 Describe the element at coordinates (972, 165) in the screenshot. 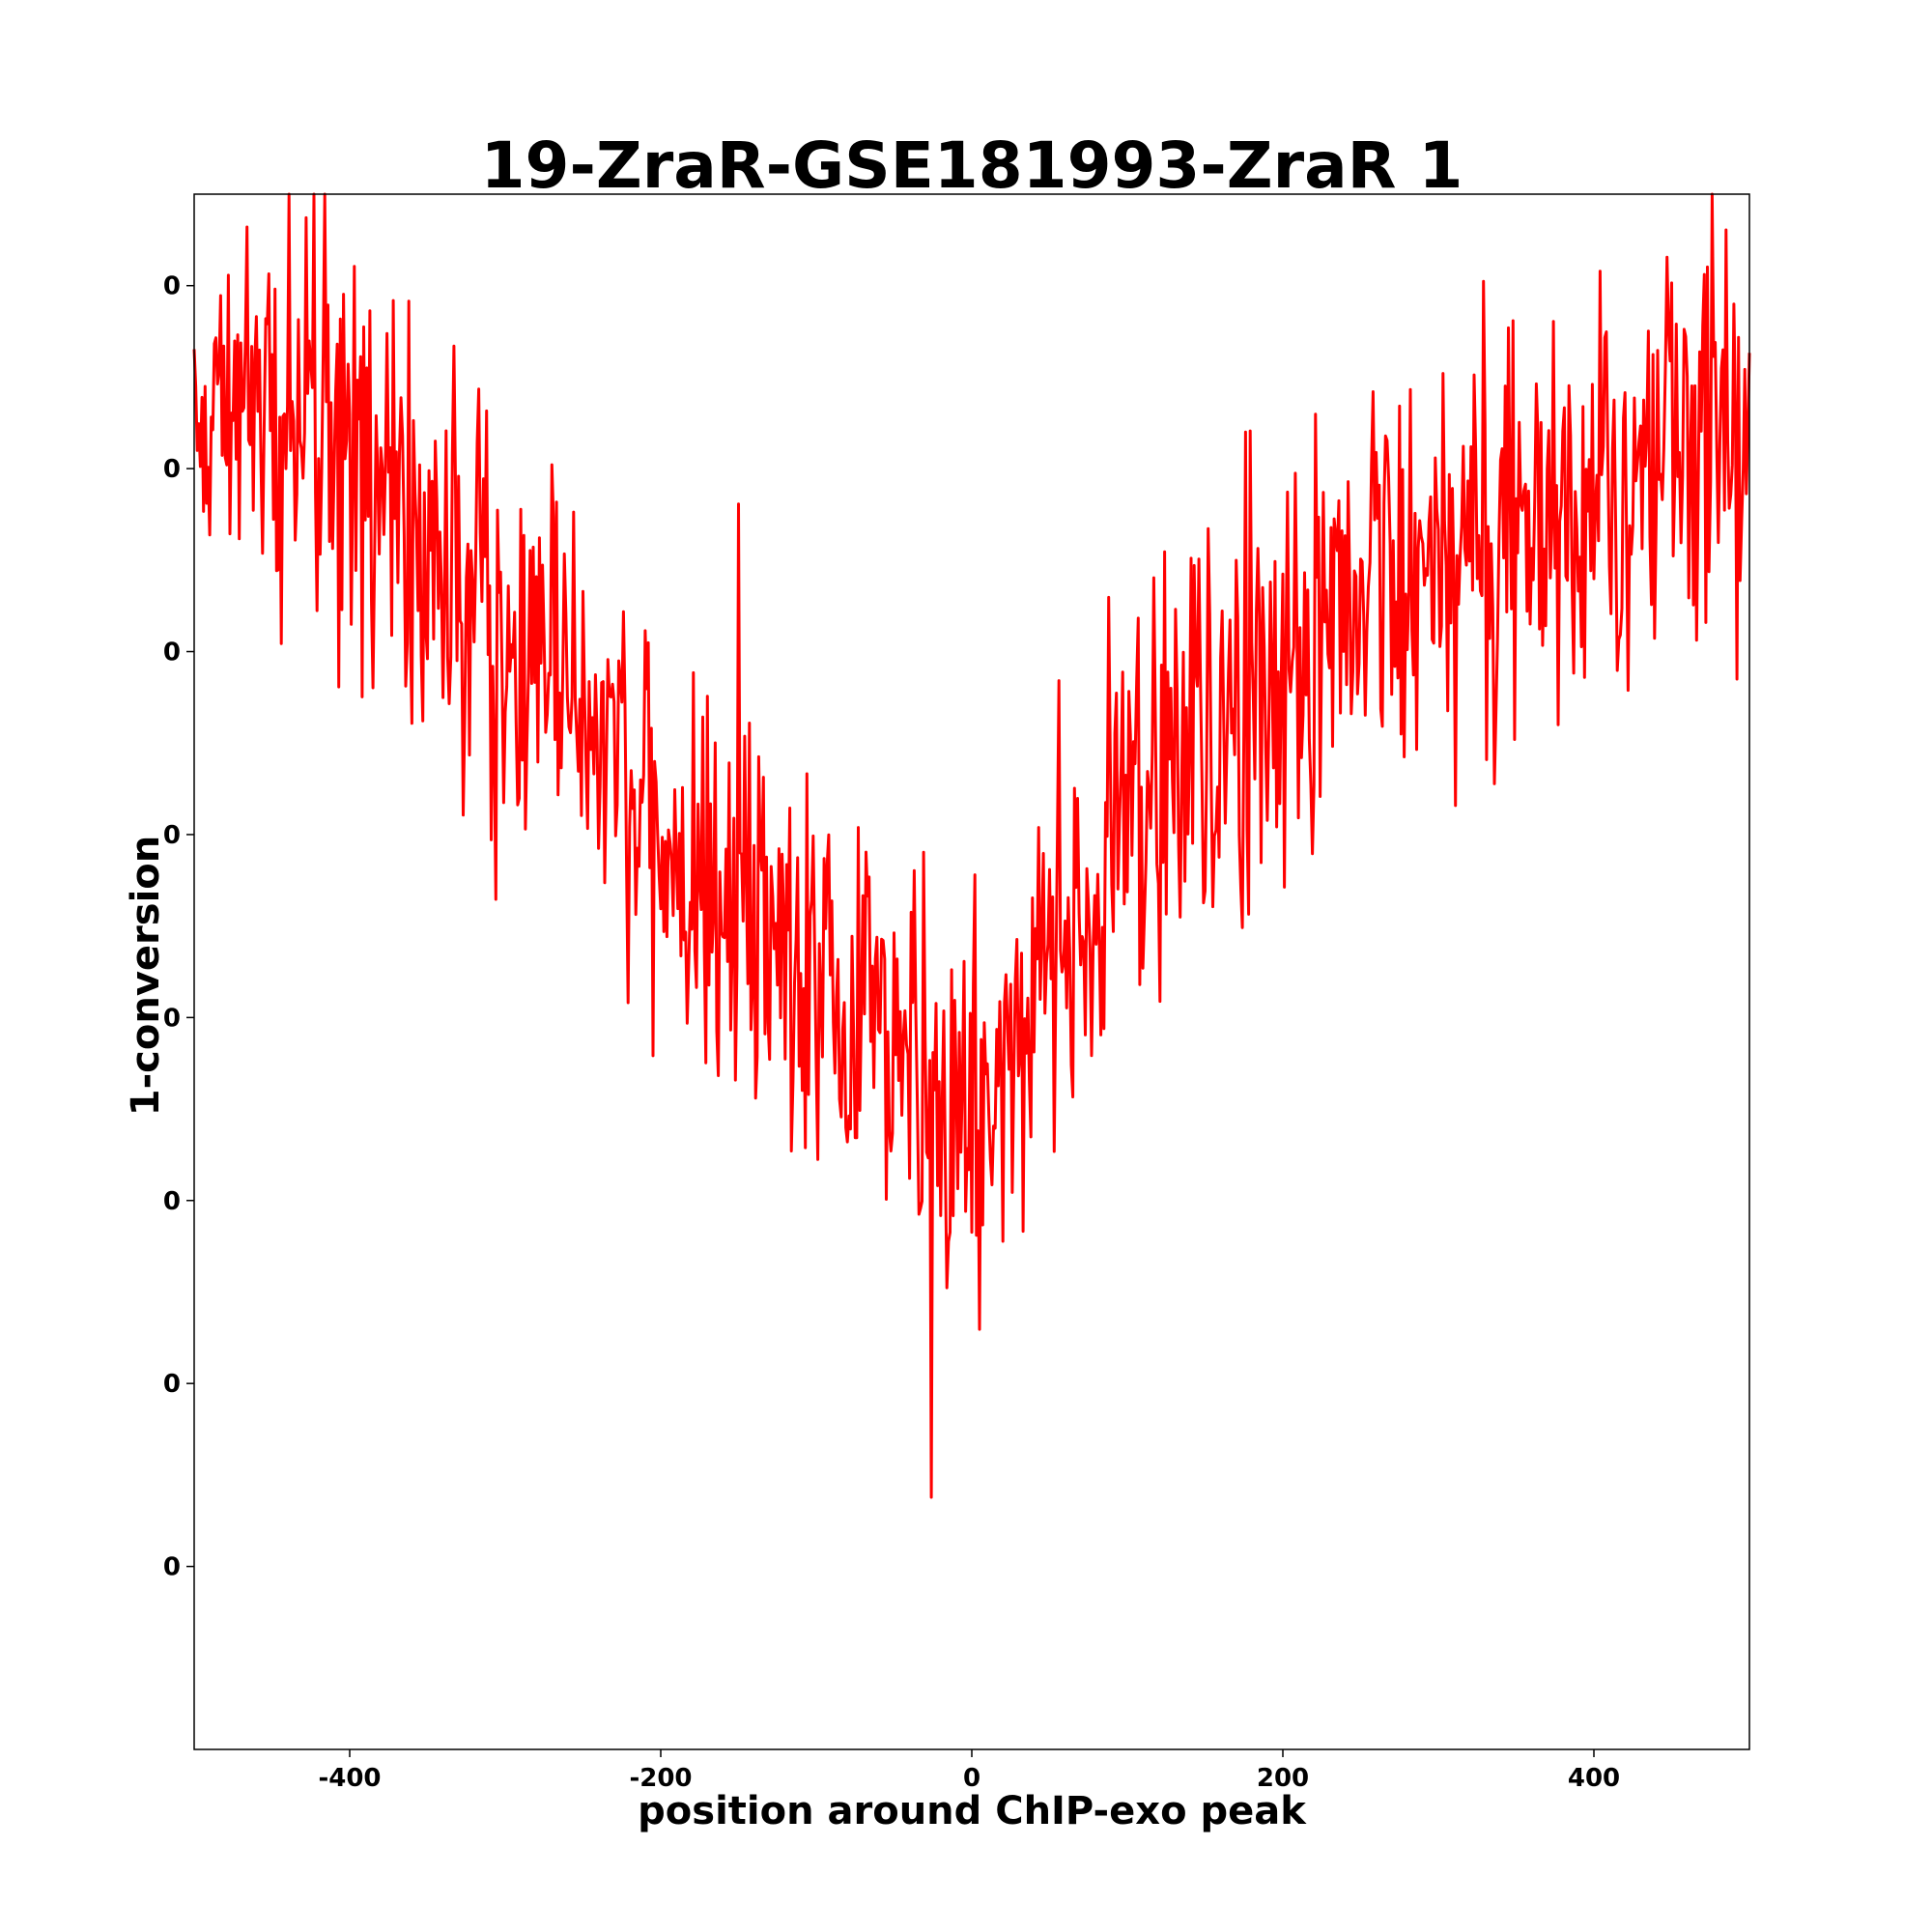

I see `chart-title: 19-ZraR-GSE181993-ZraR 1` at that location.